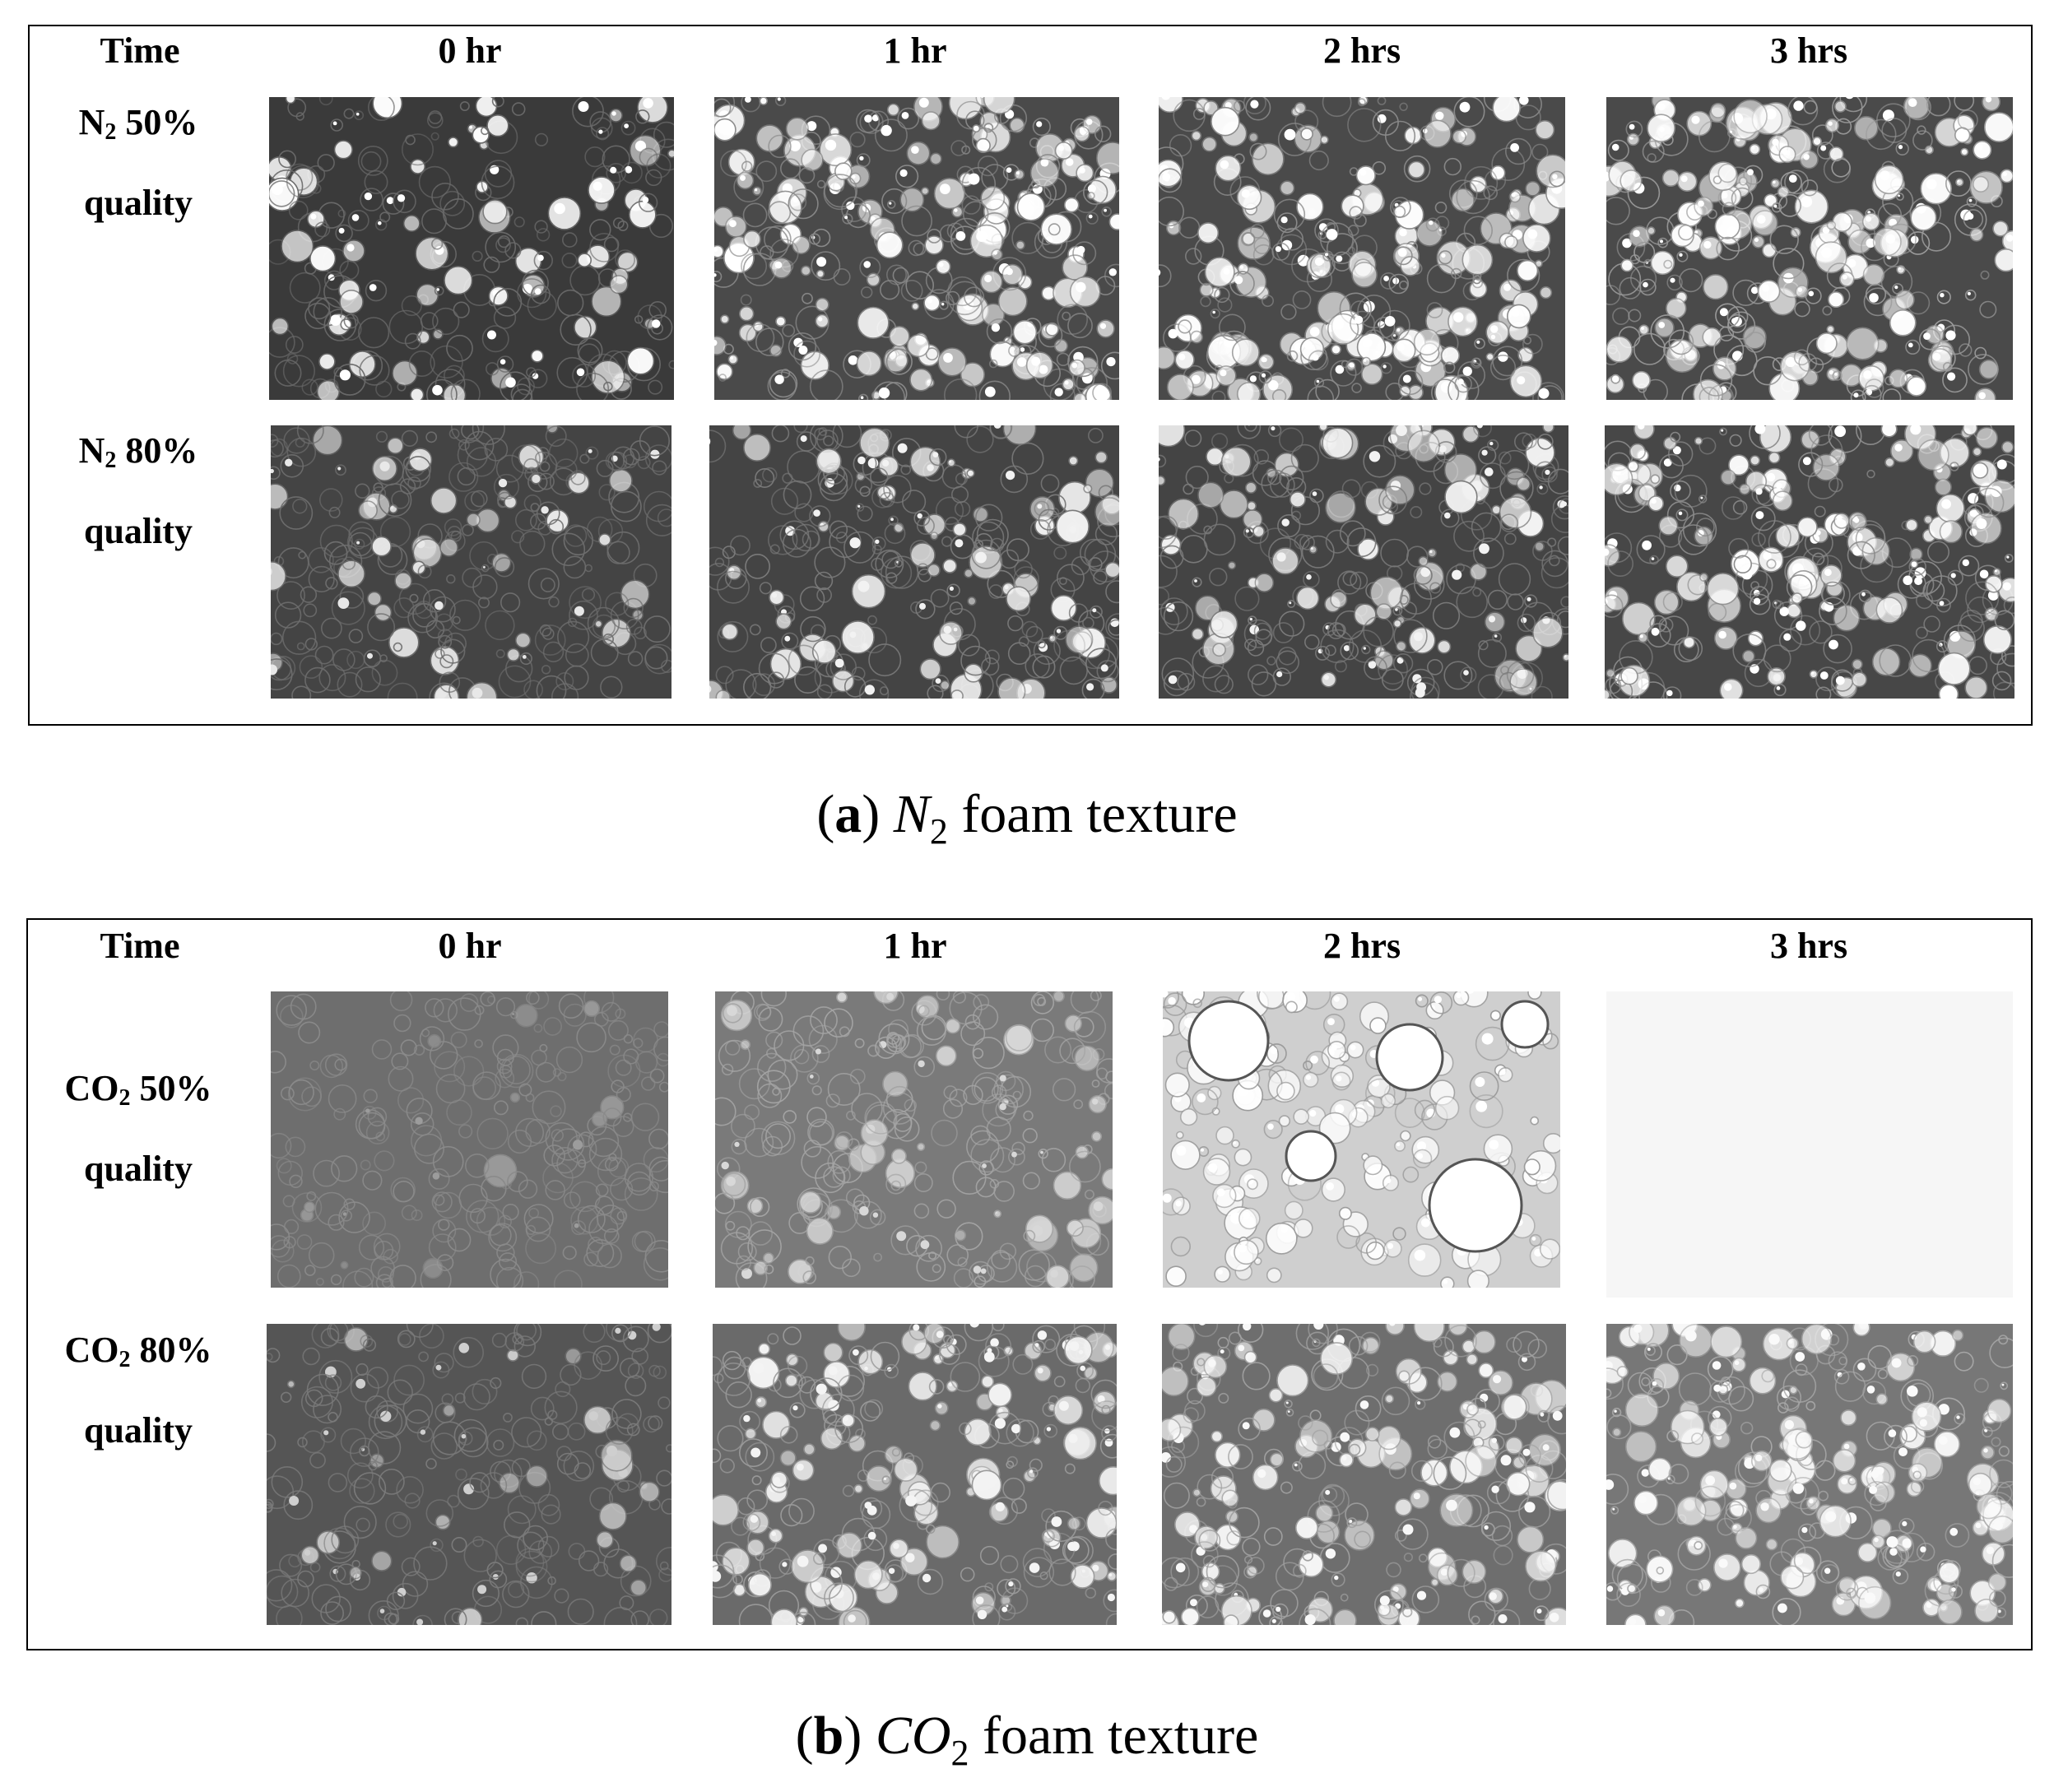 The width and height of the screenshot is (2054, 1792). I want to click on foam-image-n2-50-3hrs, so click(1809, 248).